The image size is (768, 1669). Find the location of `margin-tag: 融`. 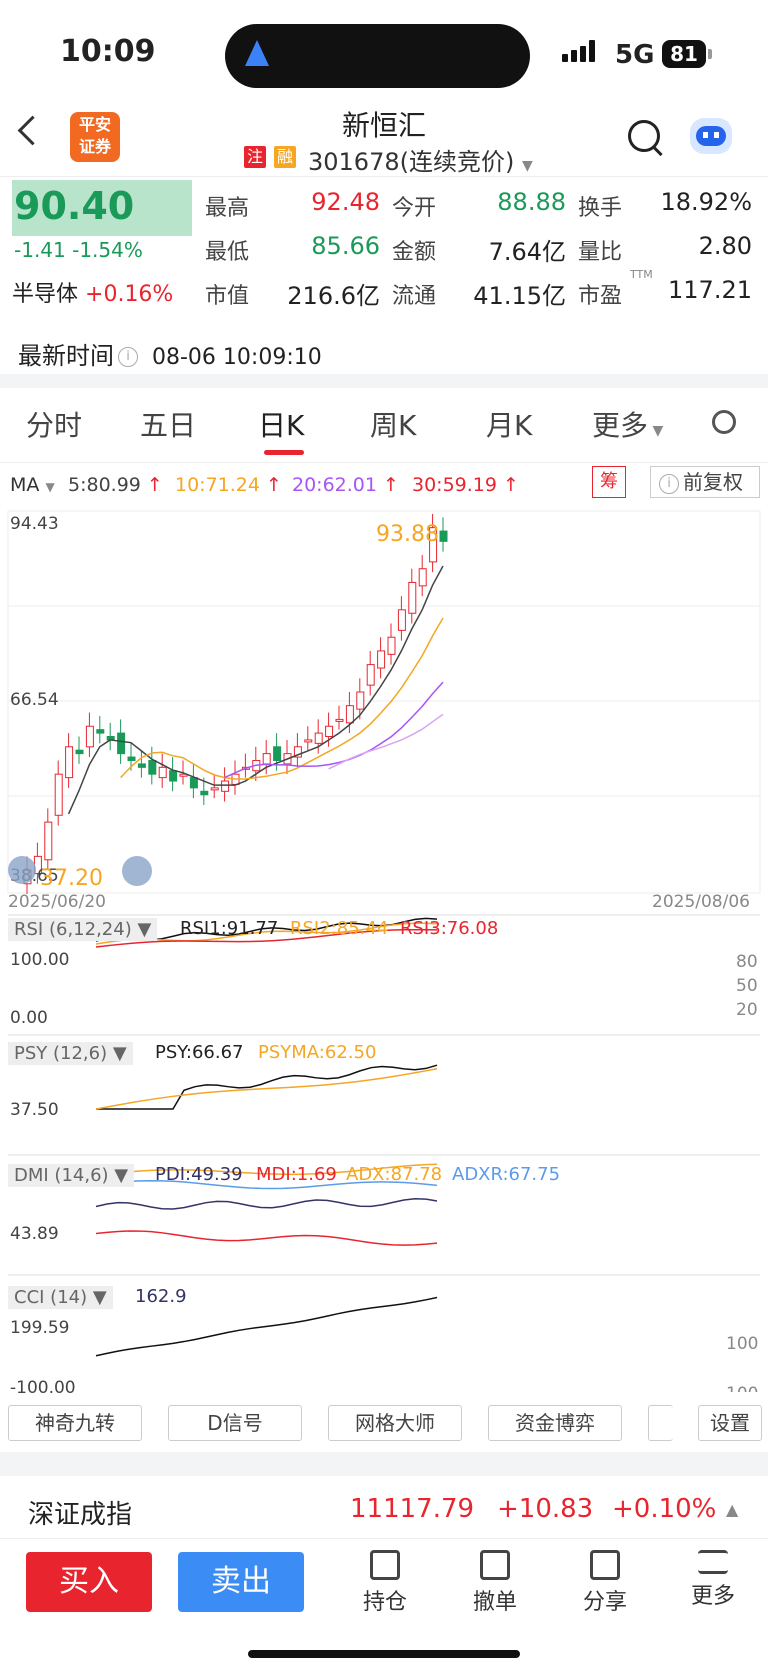

margin-tag: 融 is located at coordinates (285, 157).